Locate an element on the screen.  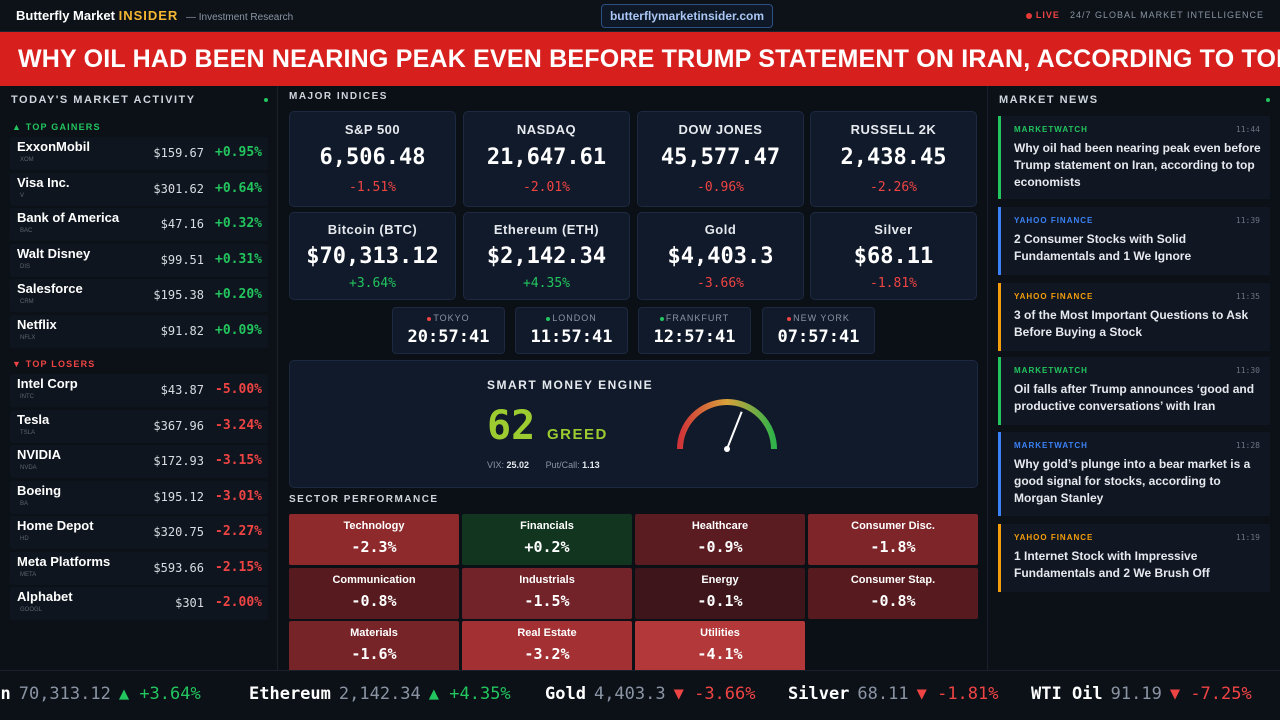
index-label: NASDAQ is located at coordinates (546, 129).